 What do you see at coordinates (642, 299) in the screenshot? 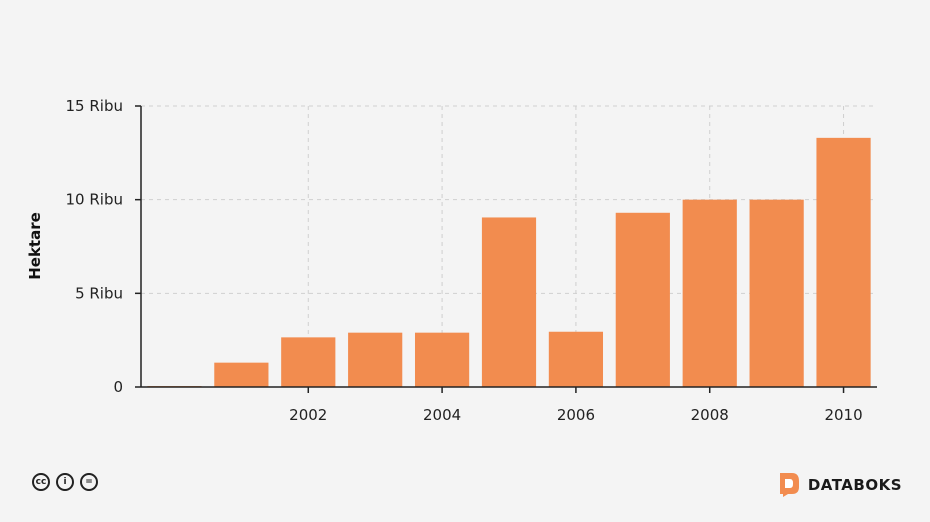
I see `bar-2007` at bounding box center [642, 299].